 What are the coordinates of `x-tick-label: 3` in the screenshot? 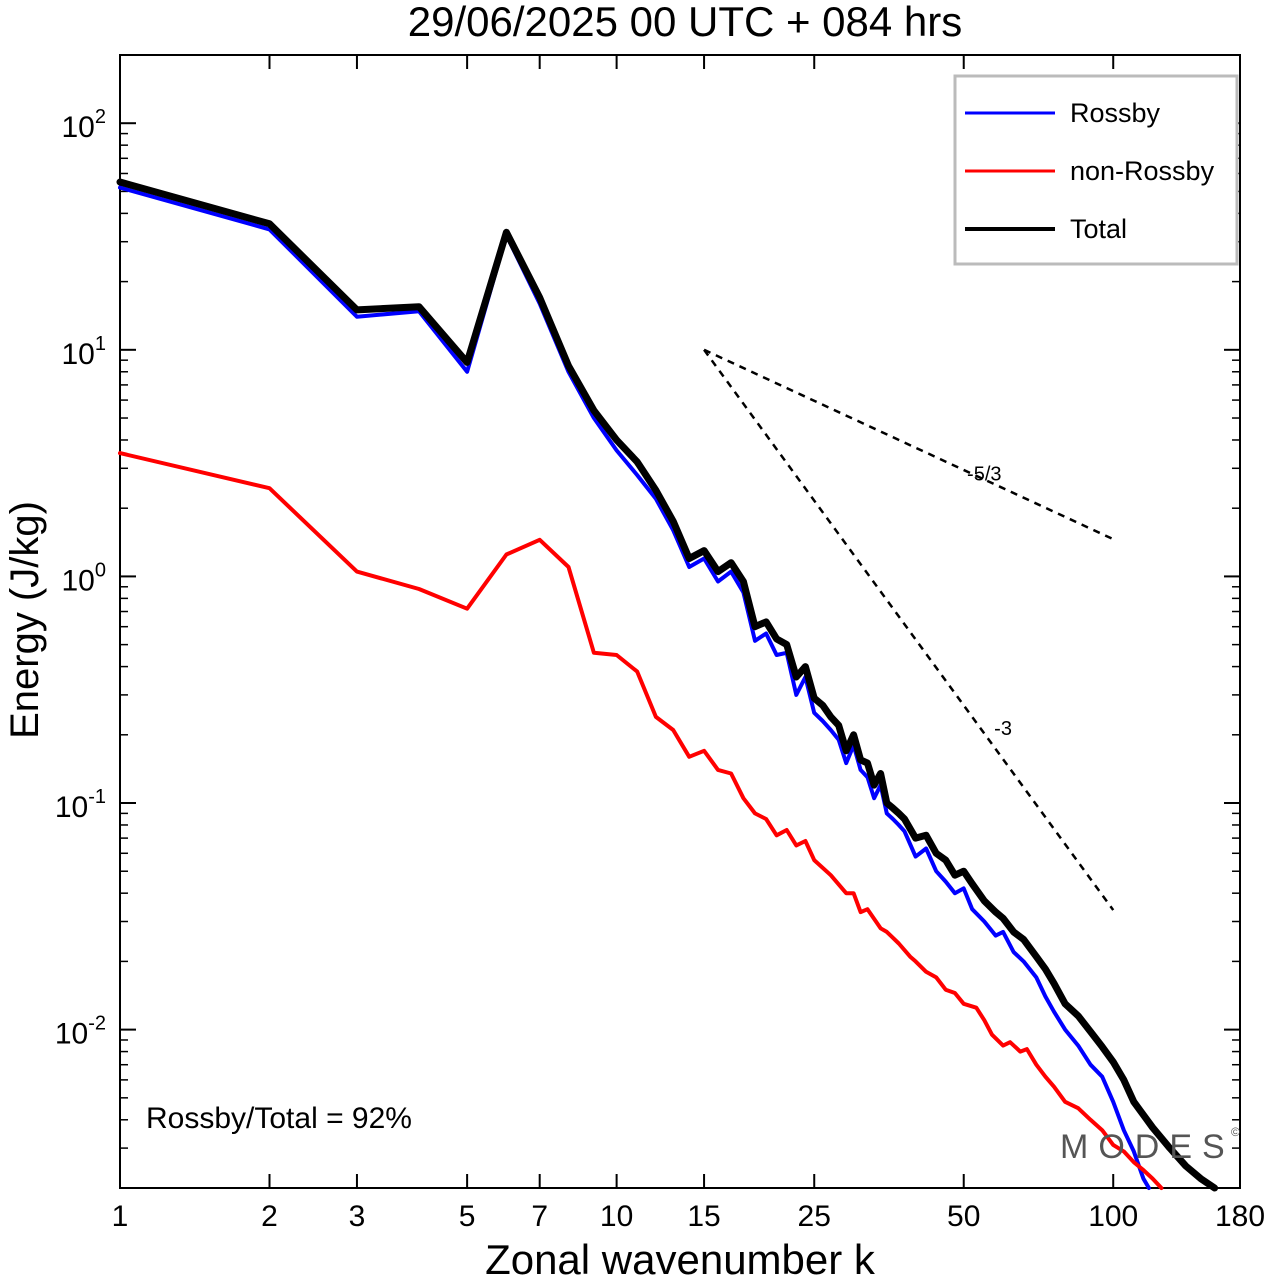 It's located at (357, 1216).